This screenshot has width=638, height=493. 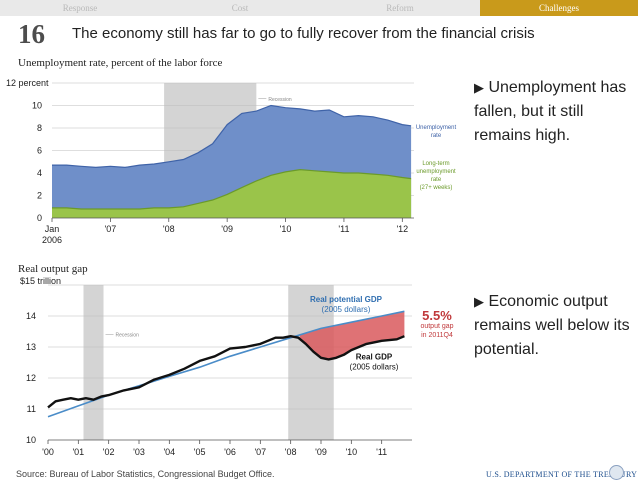 I want to click on y-tick-label: 13, so click(x=31, y=347).